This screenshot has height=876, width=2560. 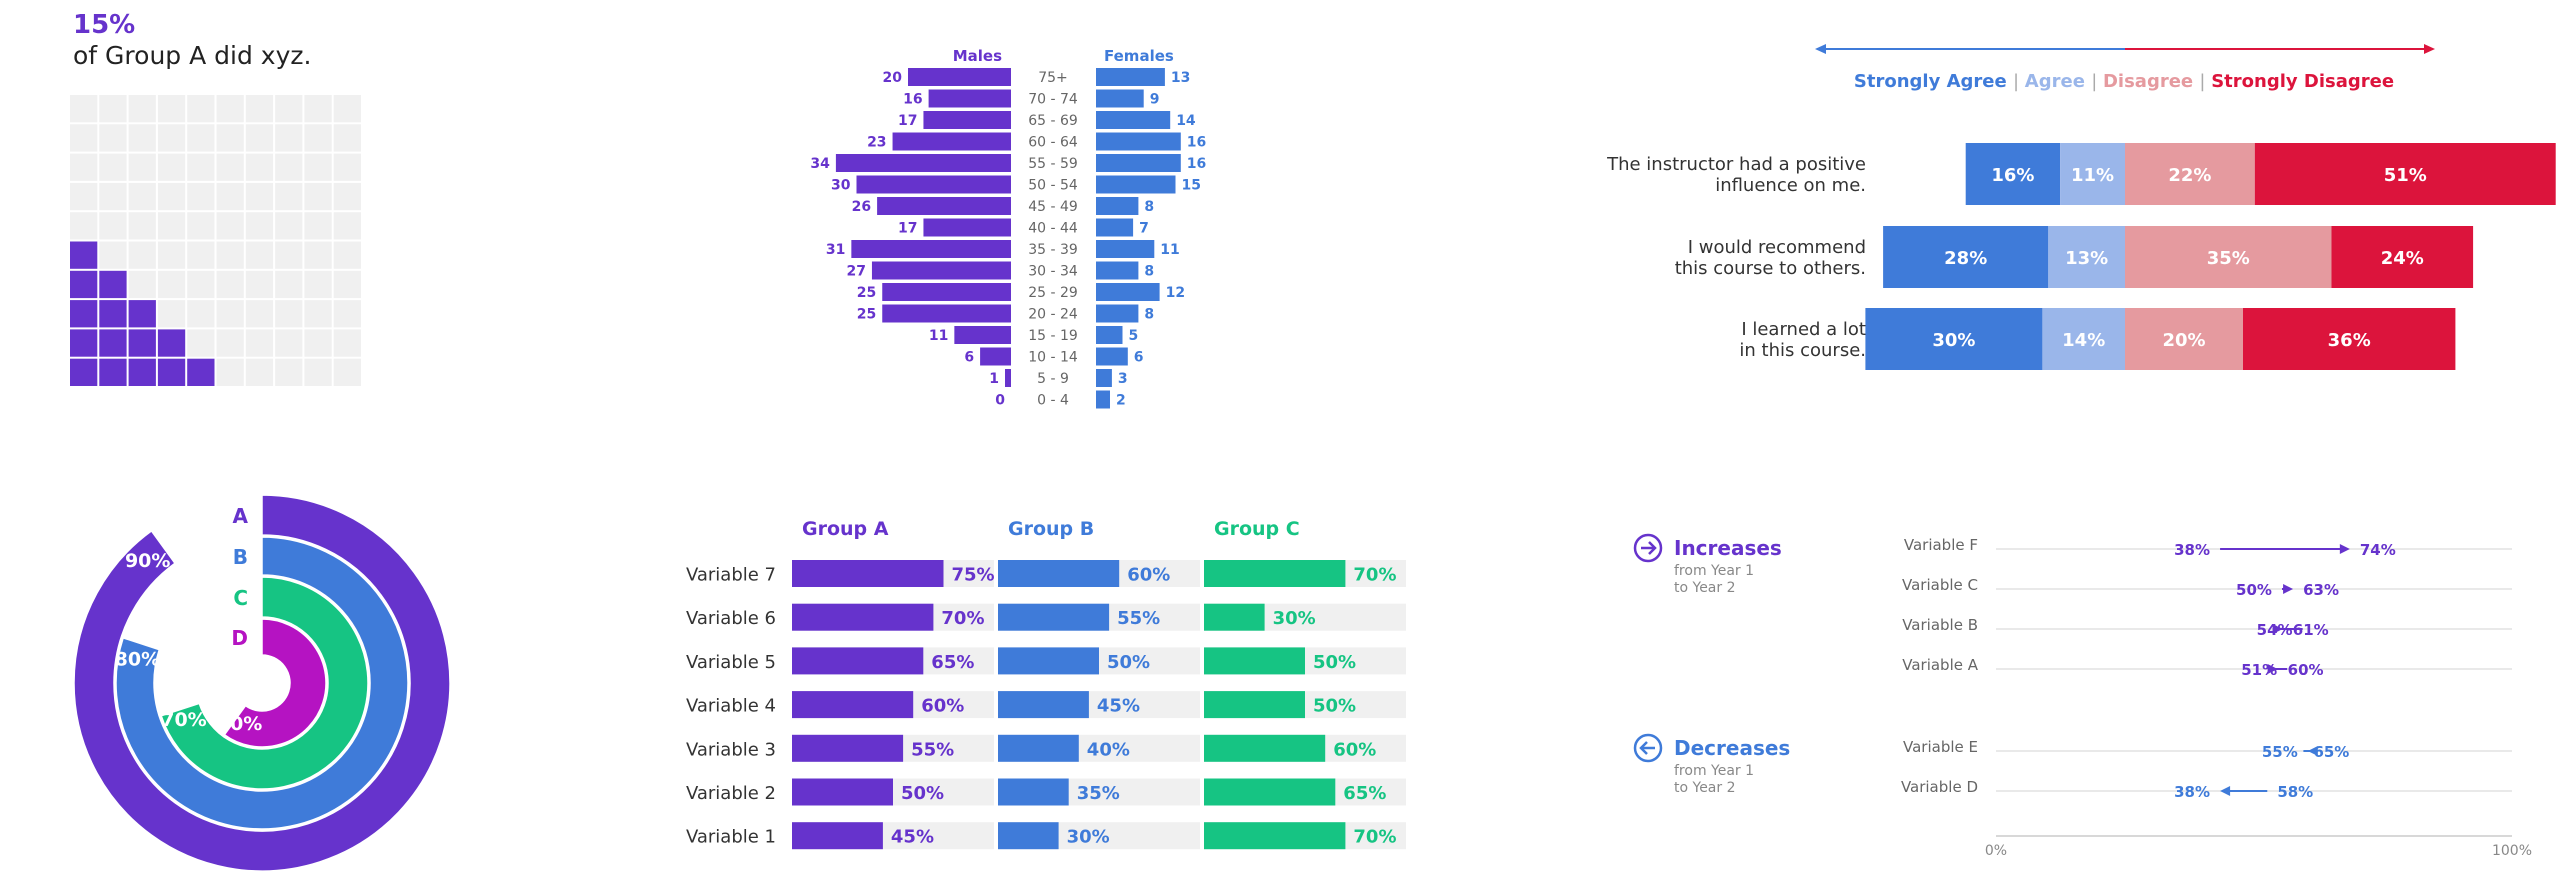 What do you see at coordinates (147, 561) in the screenshot?
I see `radial-value-label: 90%` at bounding box center [147, 561].